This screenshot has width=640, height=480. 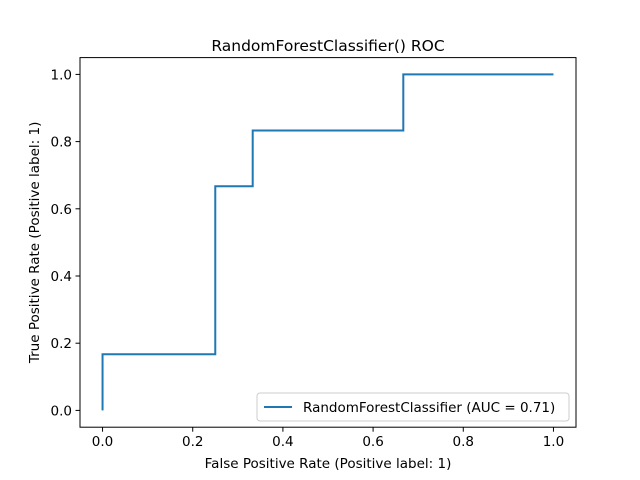 I want to click on y-tick-label: 0.6, so click(x=61, y=210).